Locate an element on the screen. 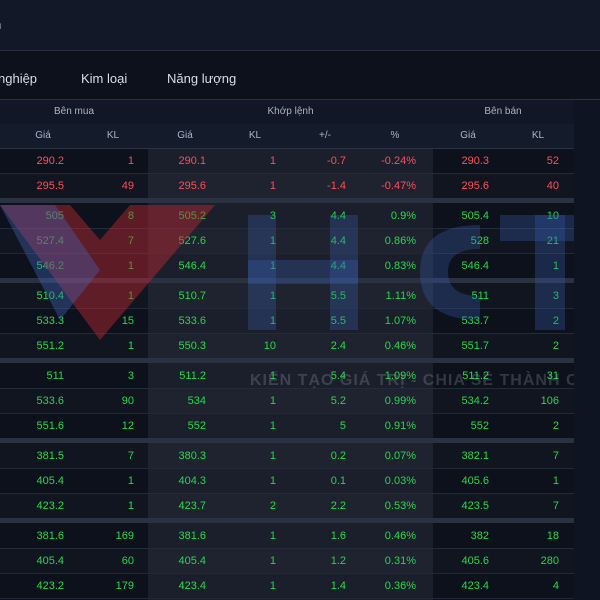 This screenshot has width=600, height=600. cell-s-vol: 3 is located at coordinates (555, 296).